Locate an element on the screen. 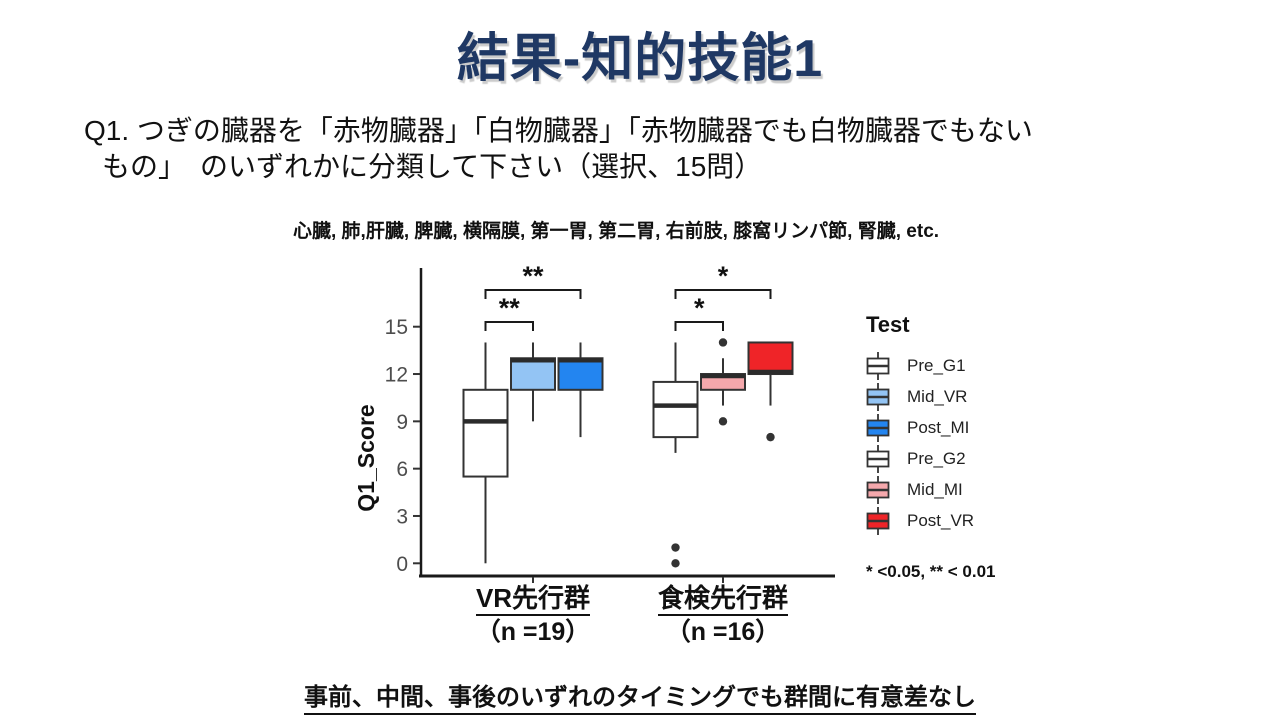 Image resolution: width=1280 pixels, height=720 pixels. legend-item-post_vr: Post_VR is located at coordinates (951, 520).